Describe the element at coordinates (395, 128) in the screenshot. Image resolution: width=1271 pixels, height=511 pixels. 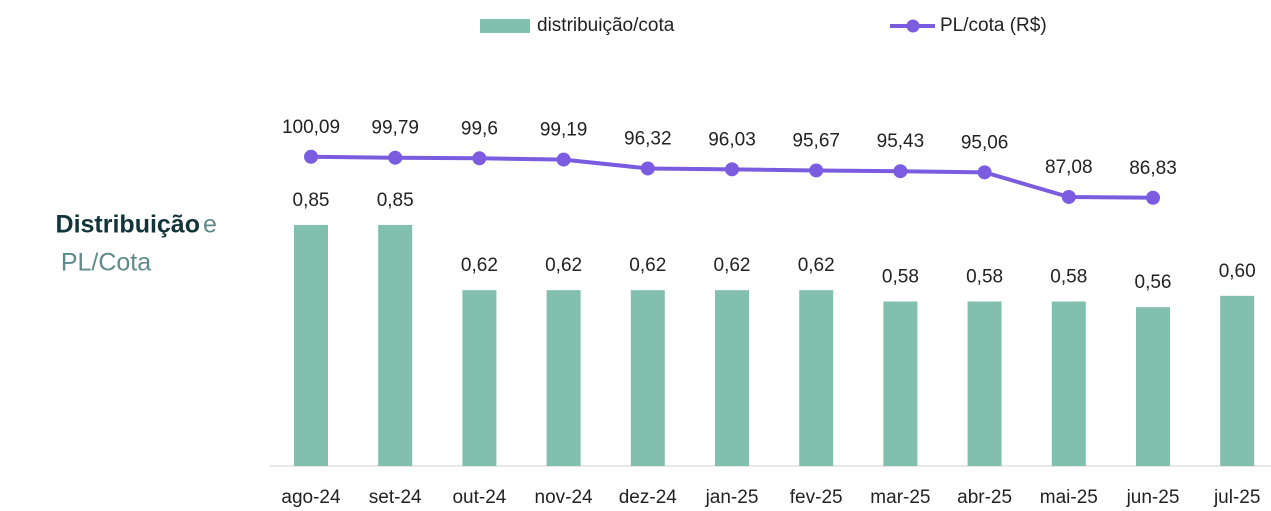
I see `data-label: 99,79` at that location.